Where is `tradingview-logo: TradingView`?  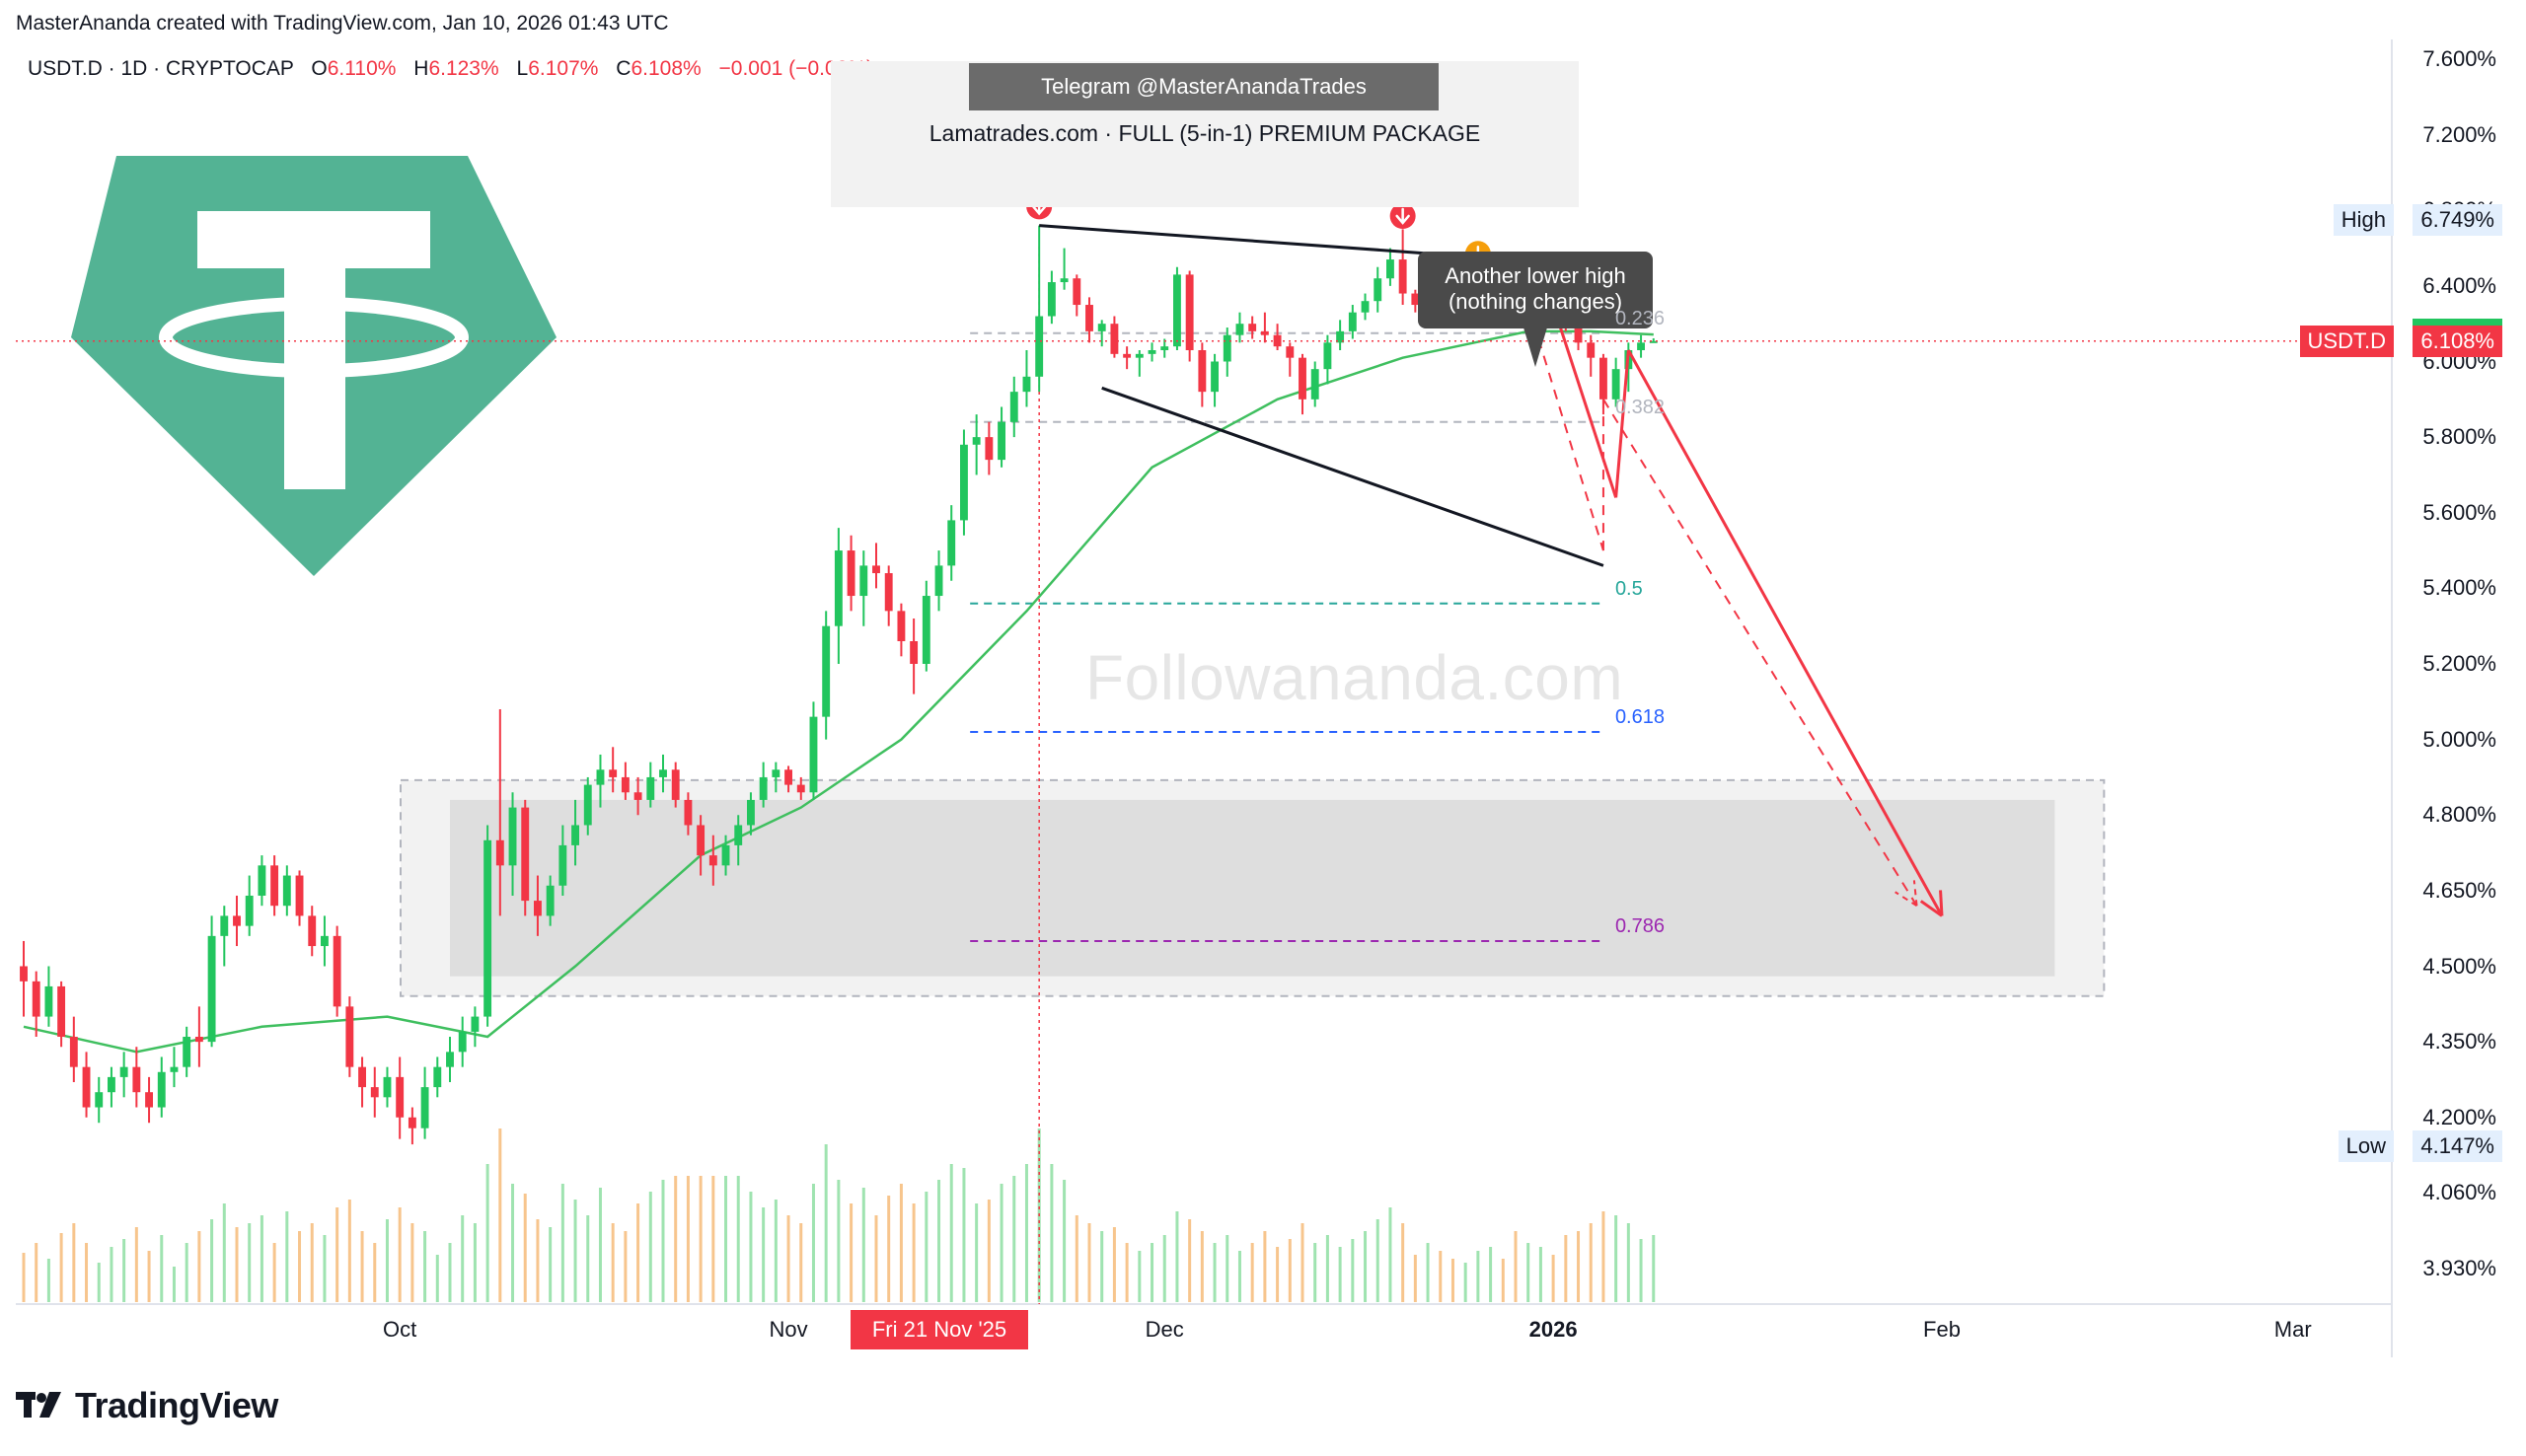 tradingview-logo: TradingView is located at coordinates (147, 1405).